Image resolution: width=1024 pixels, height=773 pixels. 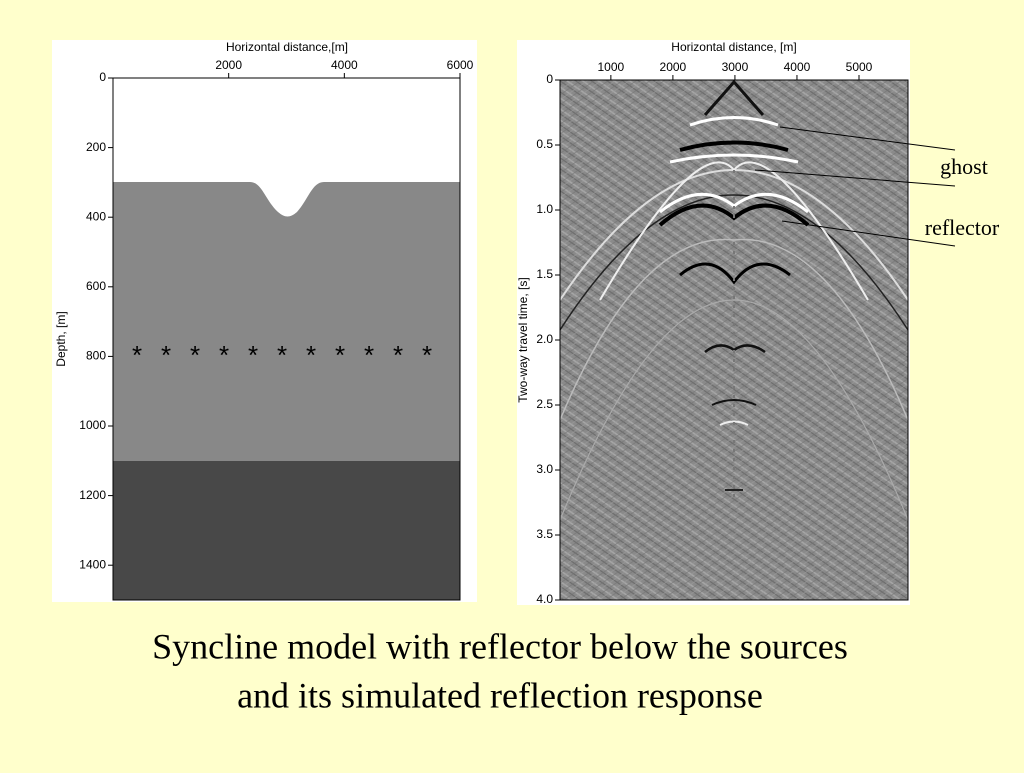 What do you see at coordinates (733, 47) in the screenshot?
I see `x-axis-label: Horizontal distance, [m]` at bounding box center [733, 47].